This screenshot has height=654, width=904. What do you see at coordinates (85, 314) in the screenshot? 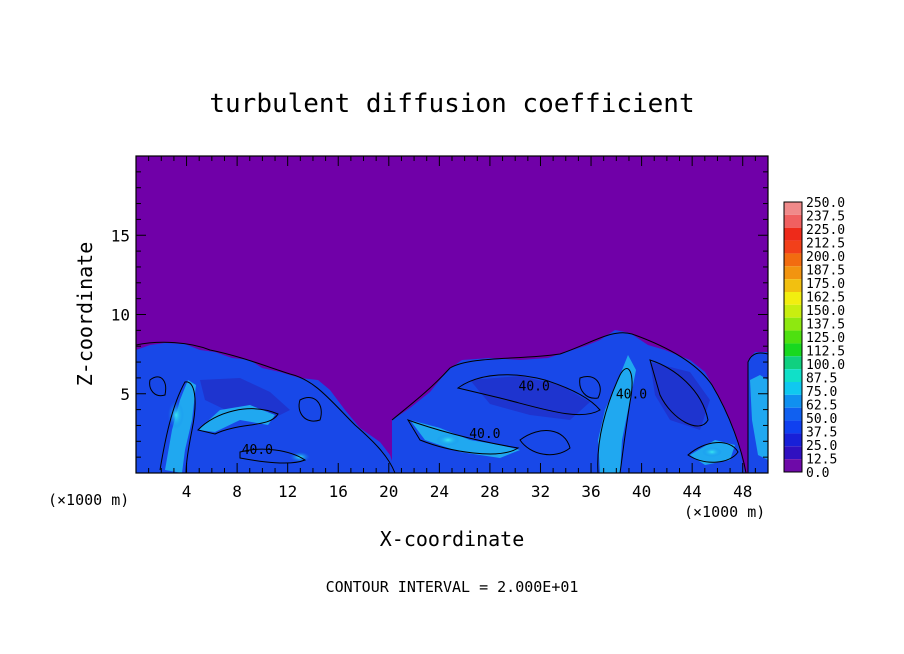
I see `y-axis-label: Z-coordinate` at bounding box center [85, 314].